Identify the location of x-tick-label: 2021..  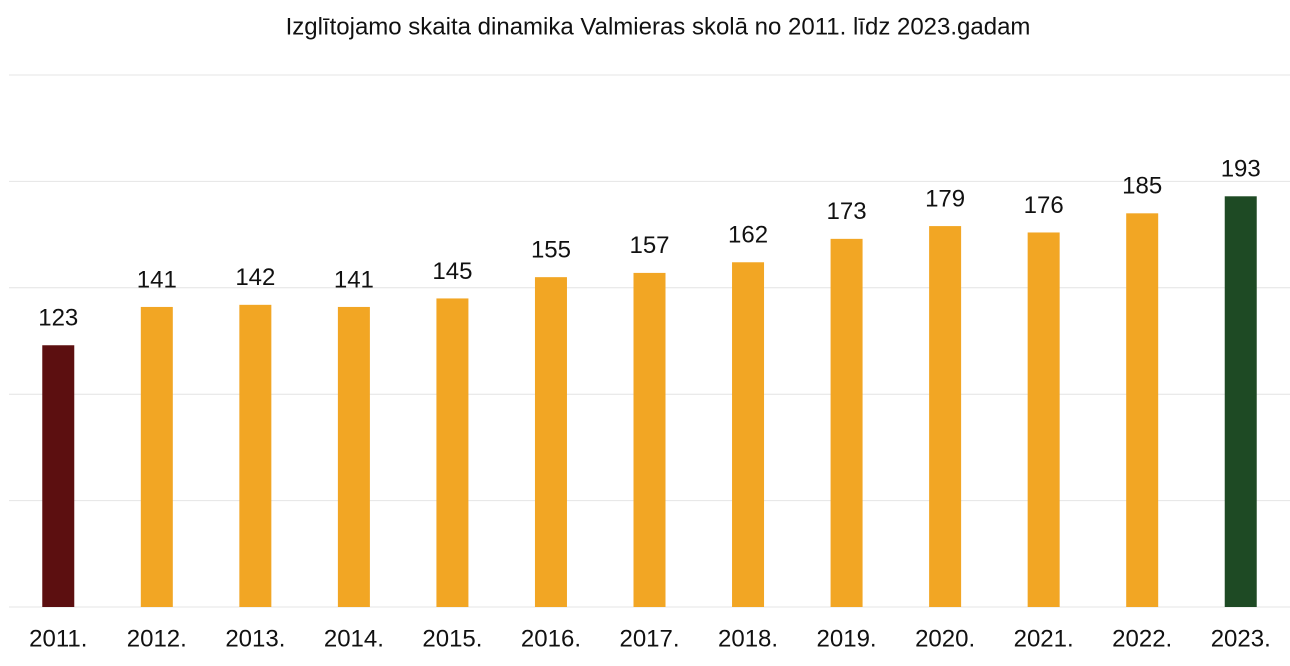
(1044, 638).